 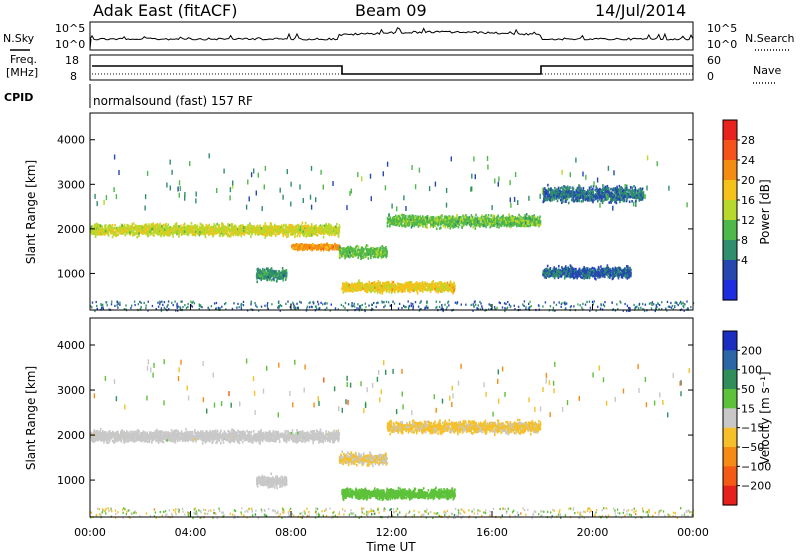 I want to click on nave-label: Nave, so click(x=767, y=70).